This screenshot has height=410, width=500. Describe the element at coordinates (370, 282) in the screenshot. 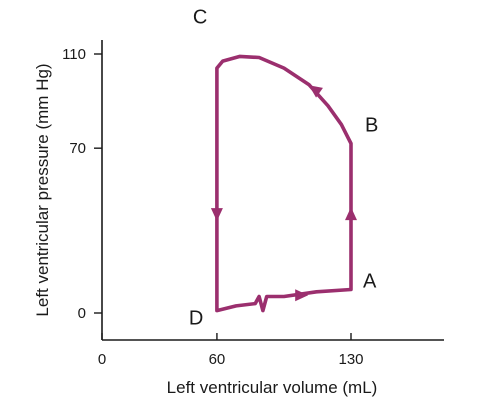

I see `point-label-a: A` at that location.